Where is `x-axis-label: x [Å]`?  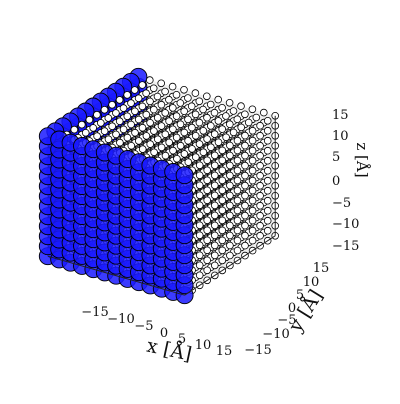 x-axis-label: x [Å] is located at coordinates (169, 350).